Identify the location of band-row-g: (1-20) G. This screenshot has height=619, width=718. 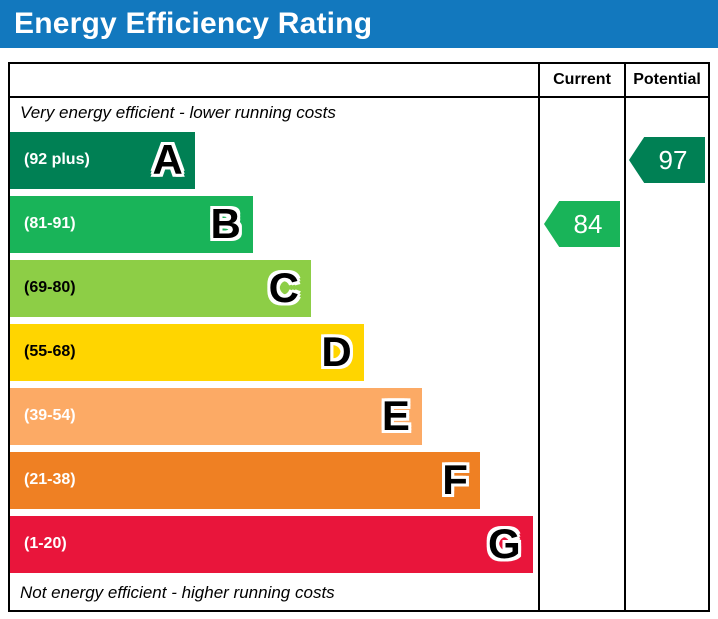
(359, 544).